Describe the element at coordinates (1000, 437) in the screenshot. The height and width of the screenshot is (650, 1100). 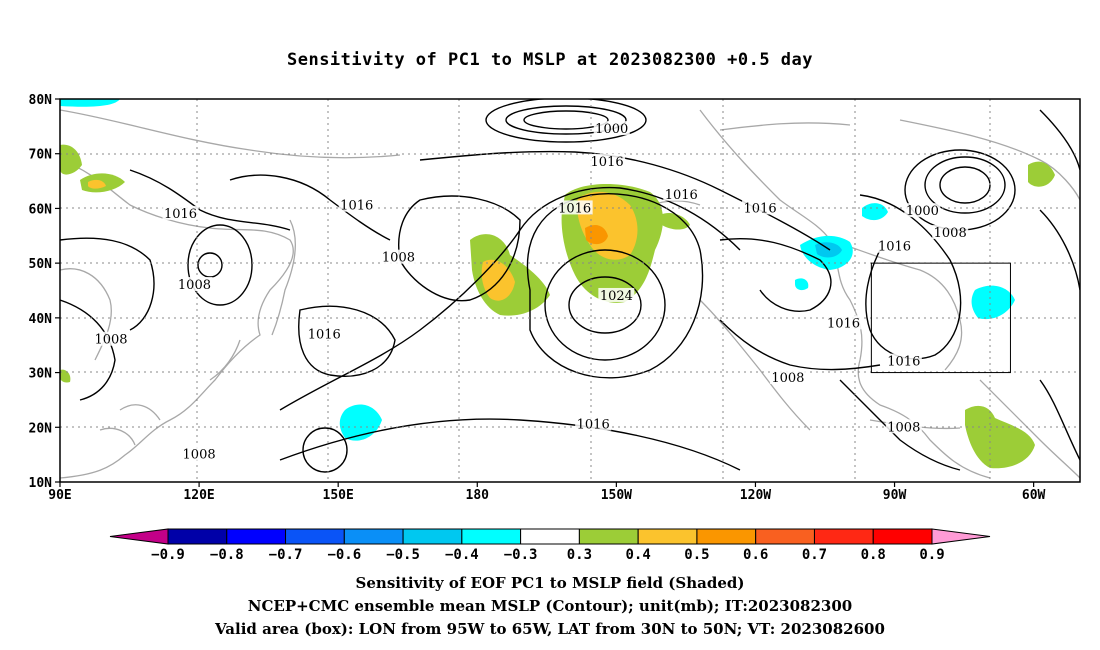
I see `shade-positive-ne` at that location.